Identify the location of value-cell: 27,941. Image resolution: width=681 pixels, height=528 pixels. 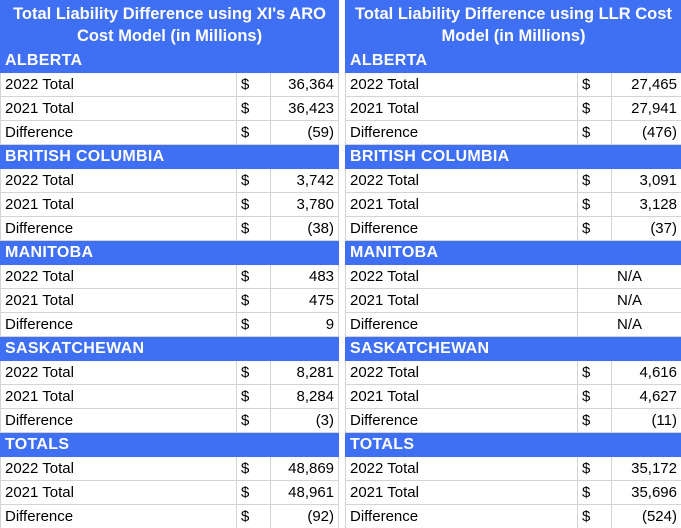
(646, 108).